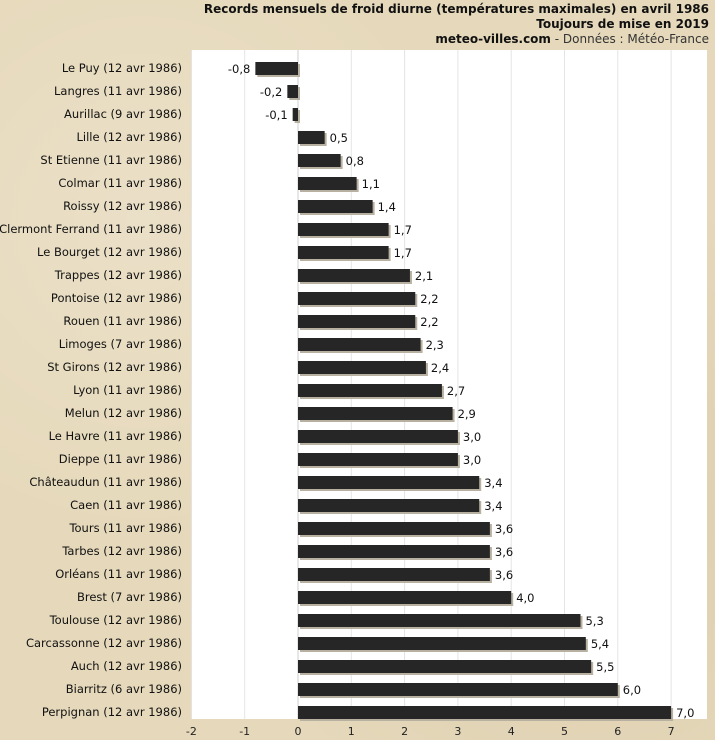 The height and width of the screenshot is (740, 715). Describe the element at coordinates (123, 114) in the screenshot. I see `category-label: Aurillac (9 avr 1986)` at that location.